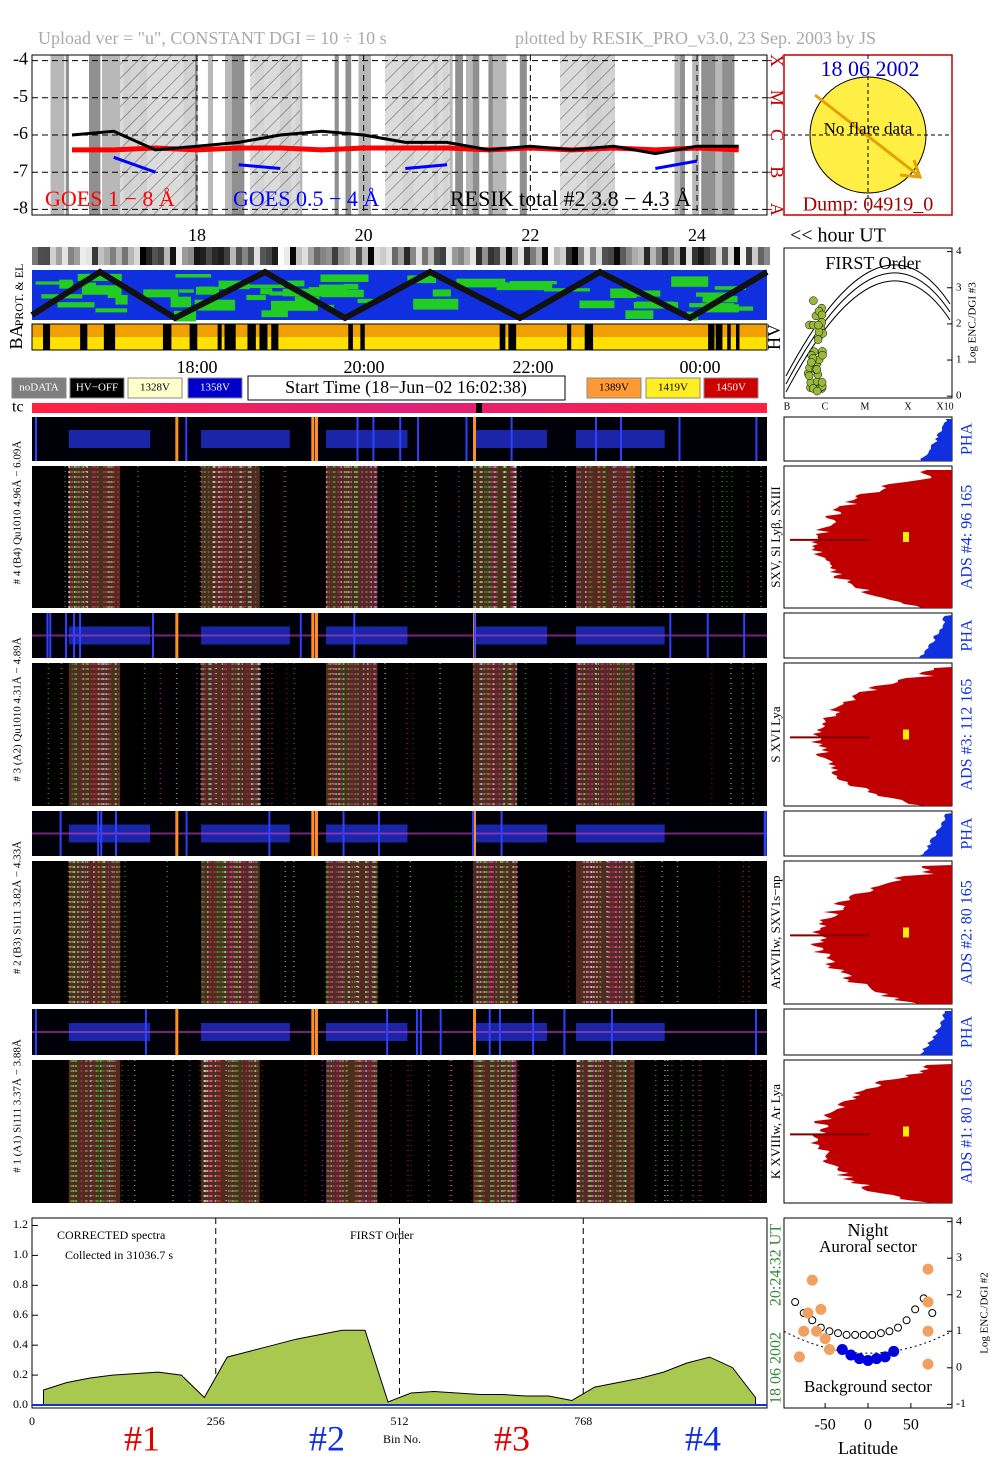 The height and width of the screenshot is (1477, 1004). Describe the element at coordinates (570, 198) in the screenshot. I see `legend-entry: RESIK total #2 3.8 − 4.3 Å` at that location.